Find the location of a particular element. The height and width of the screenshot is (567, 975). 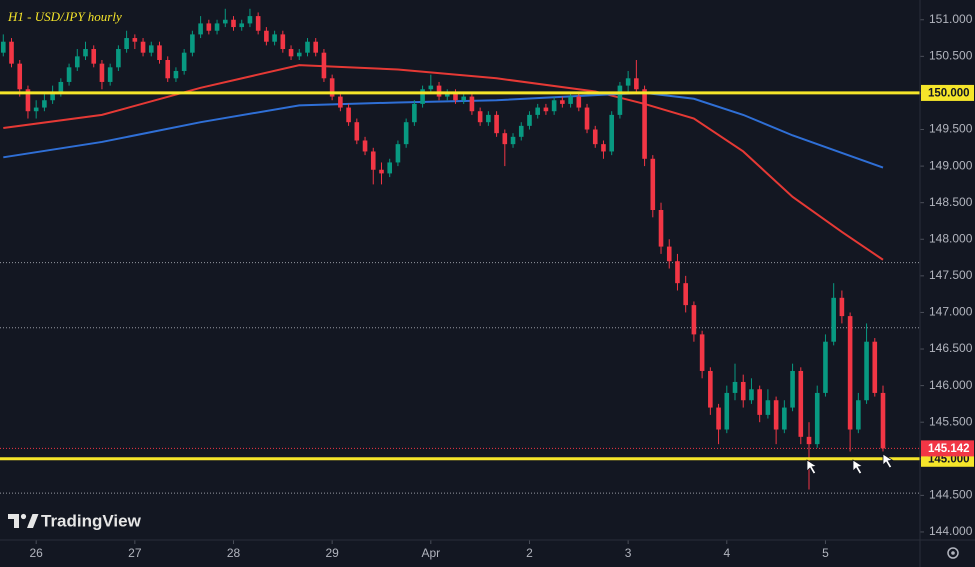

y-tick-label: 149.500 is located at coordinates (951, 129).